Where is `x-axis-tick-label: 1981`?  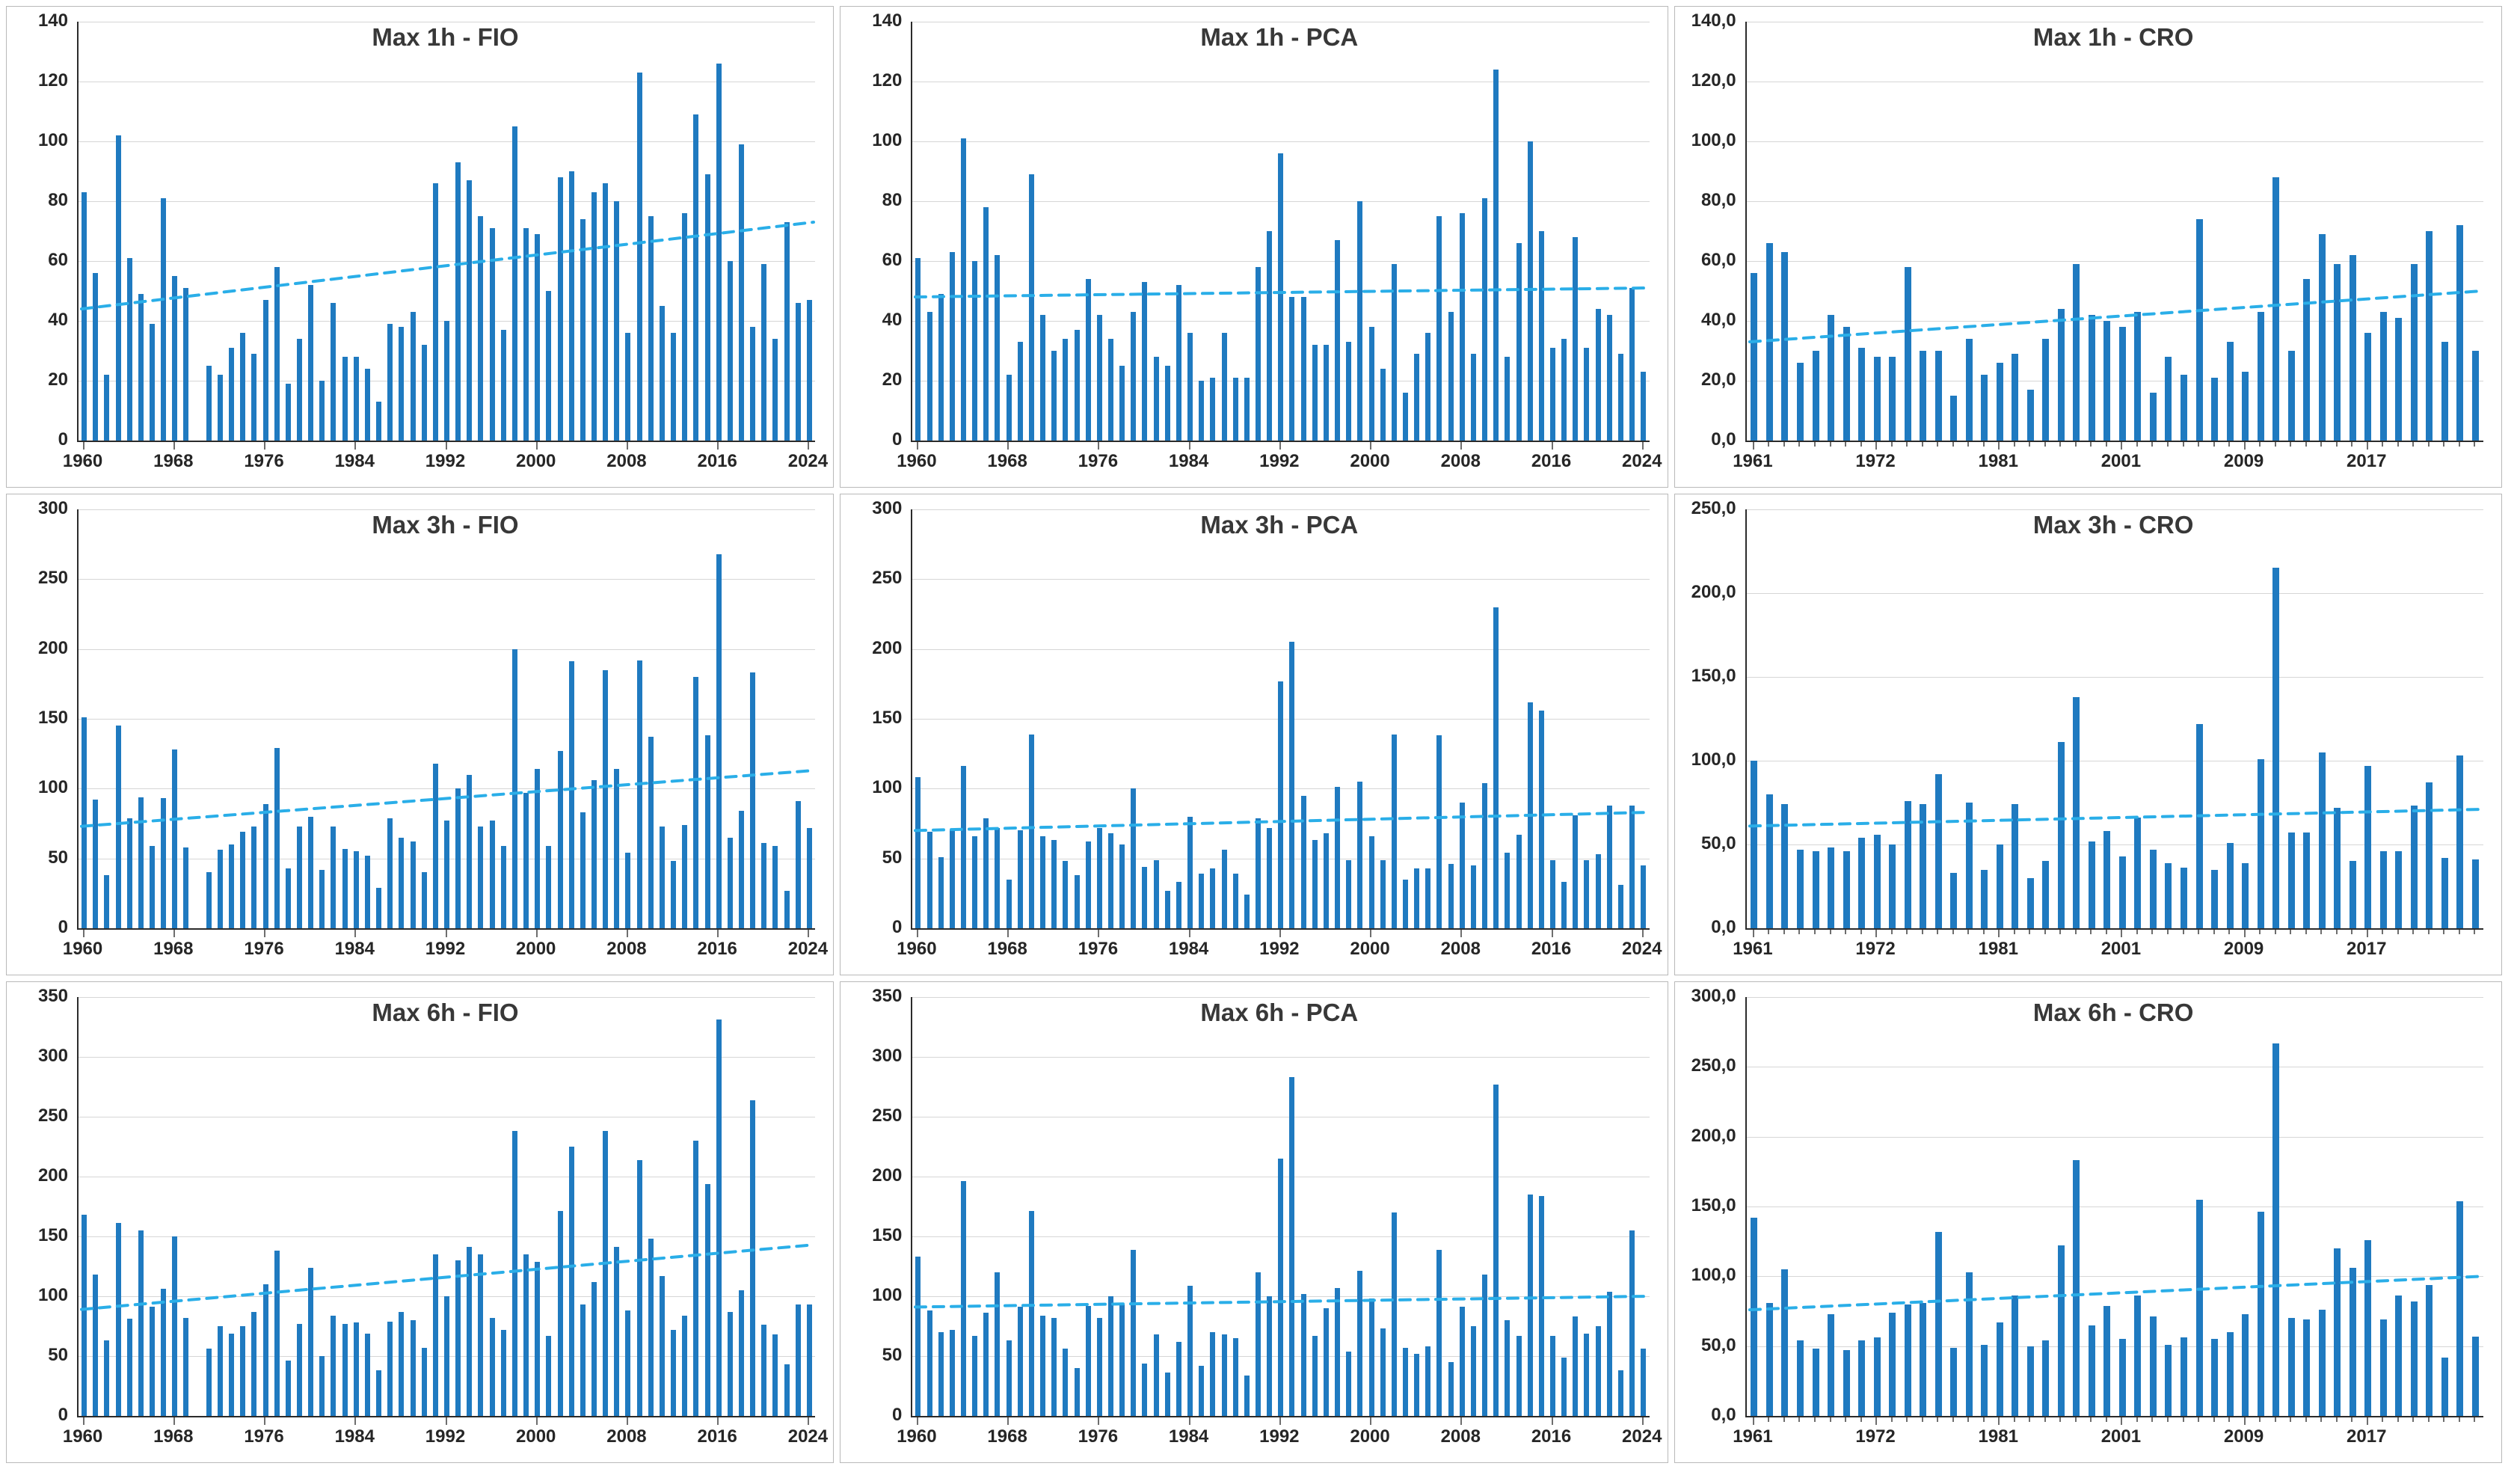 x-axis-tick-label: 1981 is located at coordinates (1998, 1437).